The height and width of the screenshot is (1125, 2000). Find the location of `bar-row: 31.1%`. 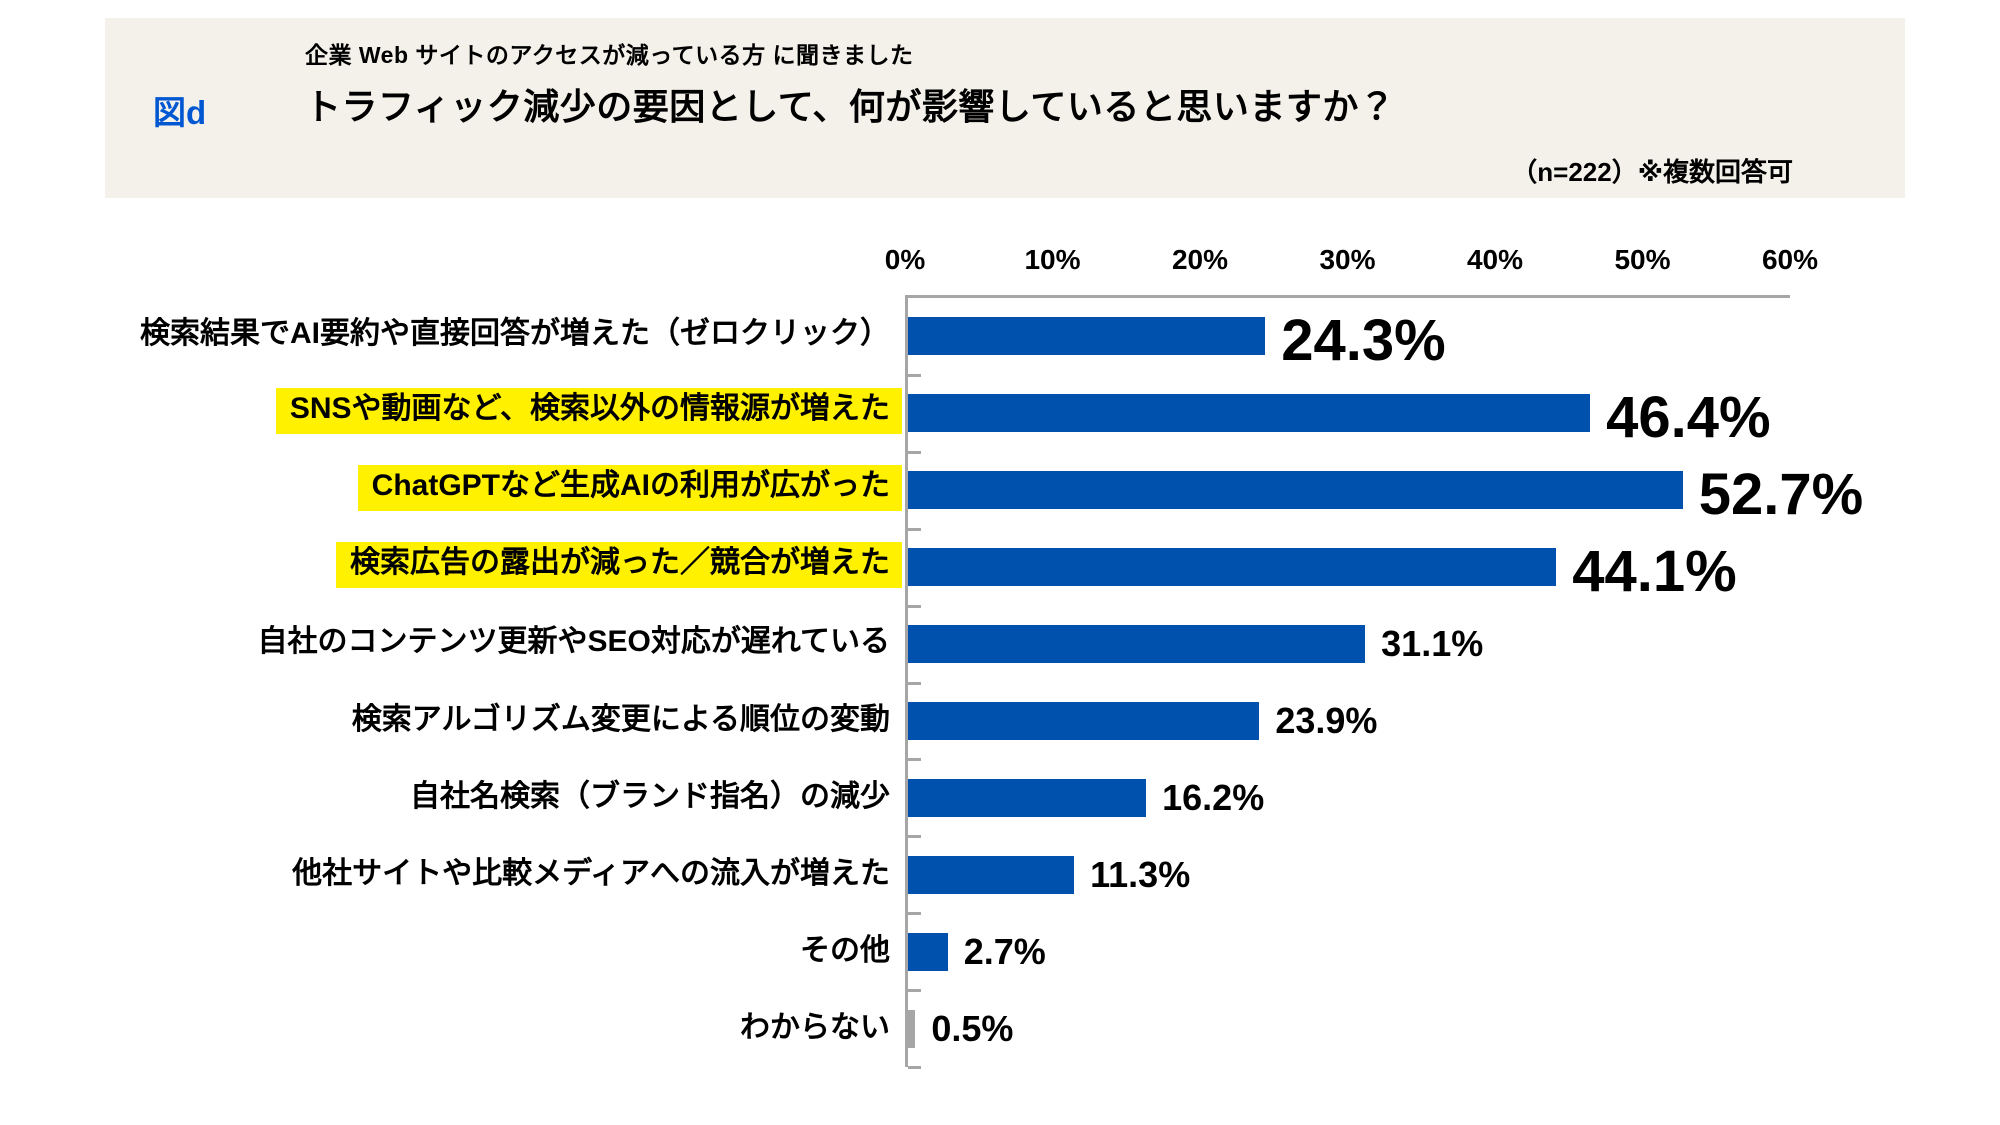

bar-row: 31.1% is located at coordinates (1349, 645).